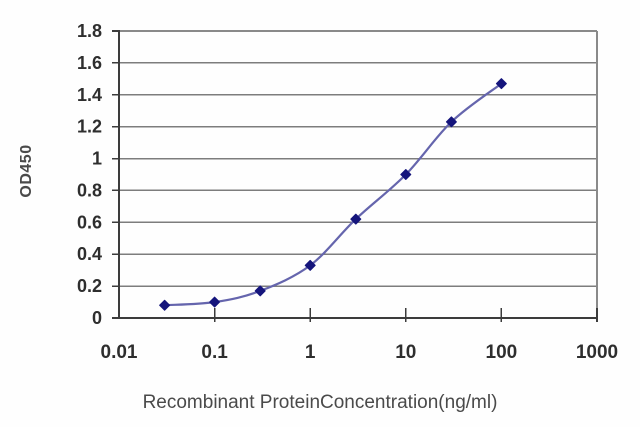 The height and width of the screenshot is (427, 640). What do you see at coordinates (26, 171) in the screenshot?
I see `y-axis-title: OD450` at bounding box center [26, 171].